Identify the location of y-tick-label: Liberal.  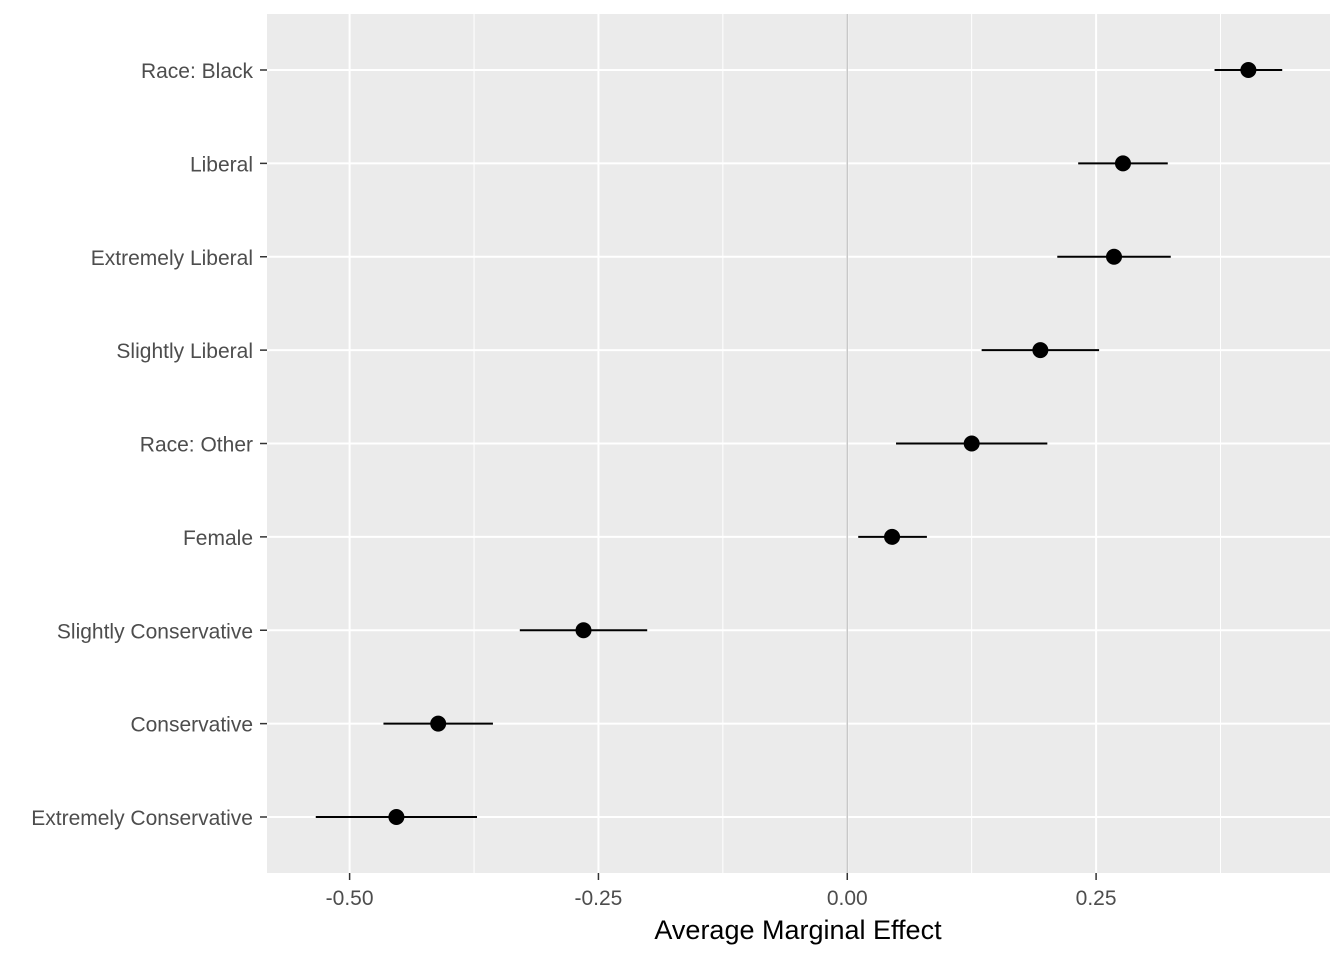
(221, 164).